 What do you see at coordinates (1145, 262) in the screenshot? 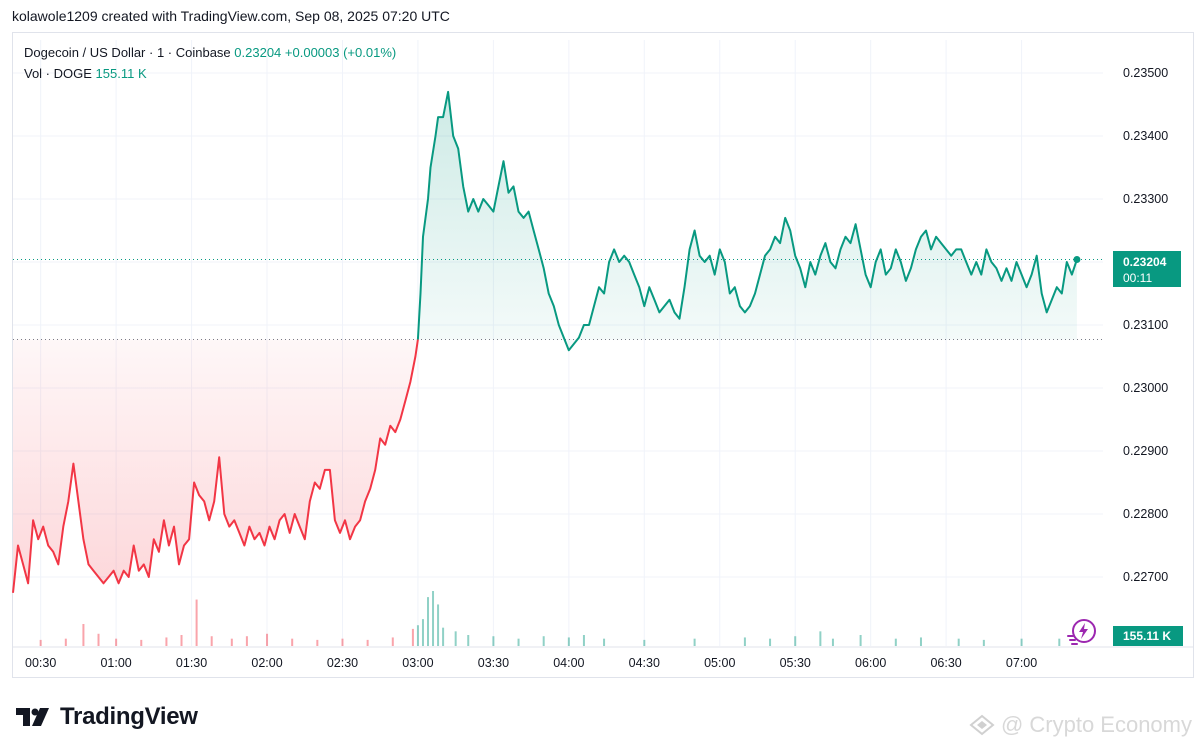
I see `last-price-value: 0.23204` at bounding box center [1145, 262].